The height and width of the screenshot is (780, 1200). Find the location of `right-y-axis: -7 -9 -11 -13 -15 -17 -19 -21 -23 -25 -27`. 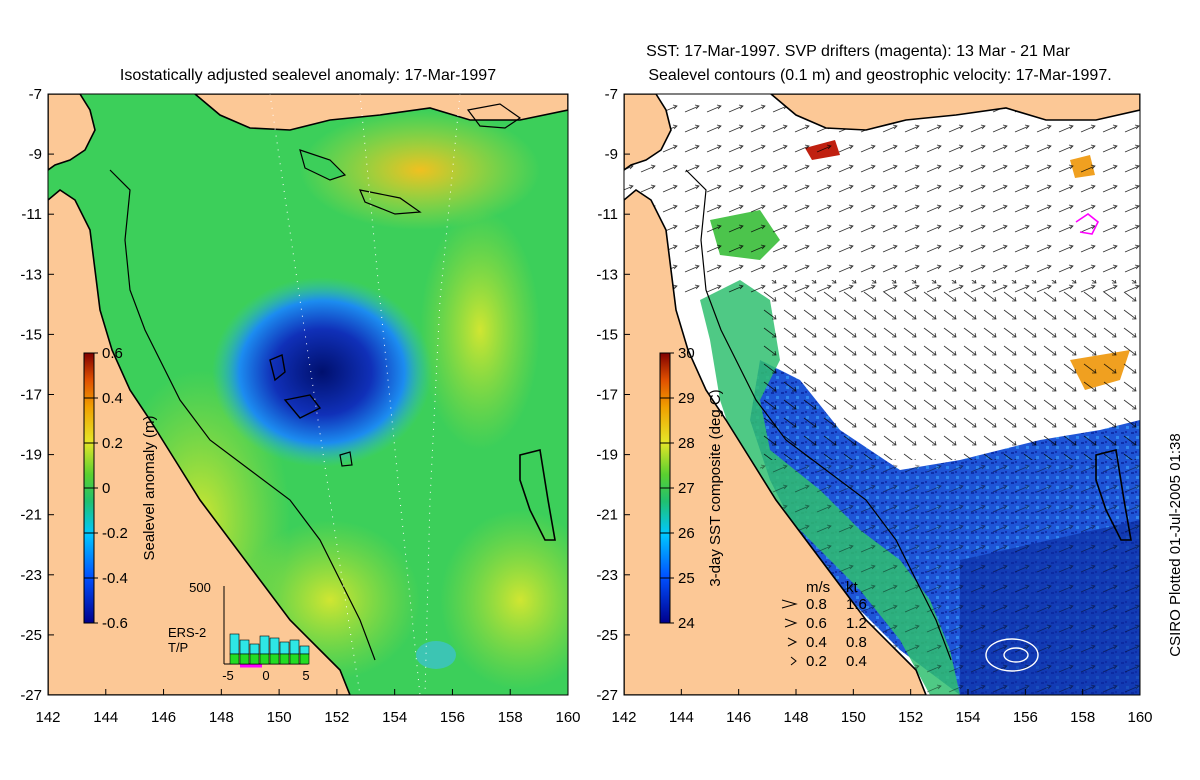

right-y-axis: -7 -9 -11 -13 -15 -17 -19 -21 -23 -25 -27 is located at coordinates (613, 395).